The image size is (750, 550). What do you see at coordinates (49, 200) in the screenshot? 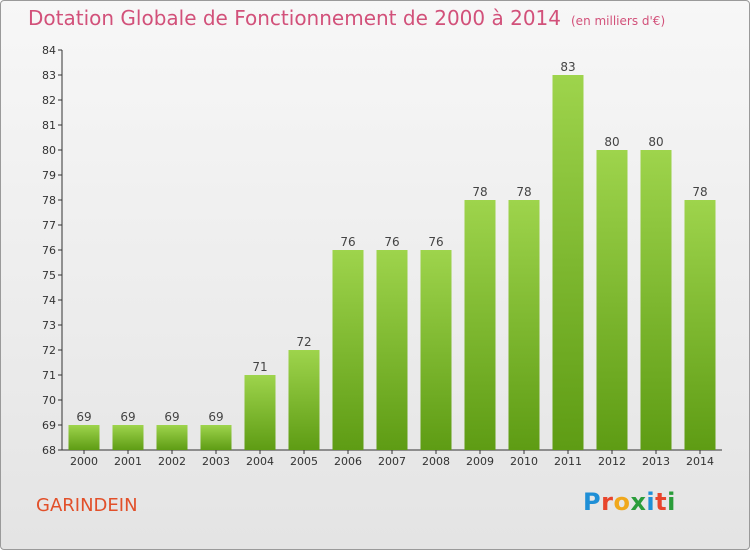
I see `y-tick-label: 78` at bounding box center [49, 200].